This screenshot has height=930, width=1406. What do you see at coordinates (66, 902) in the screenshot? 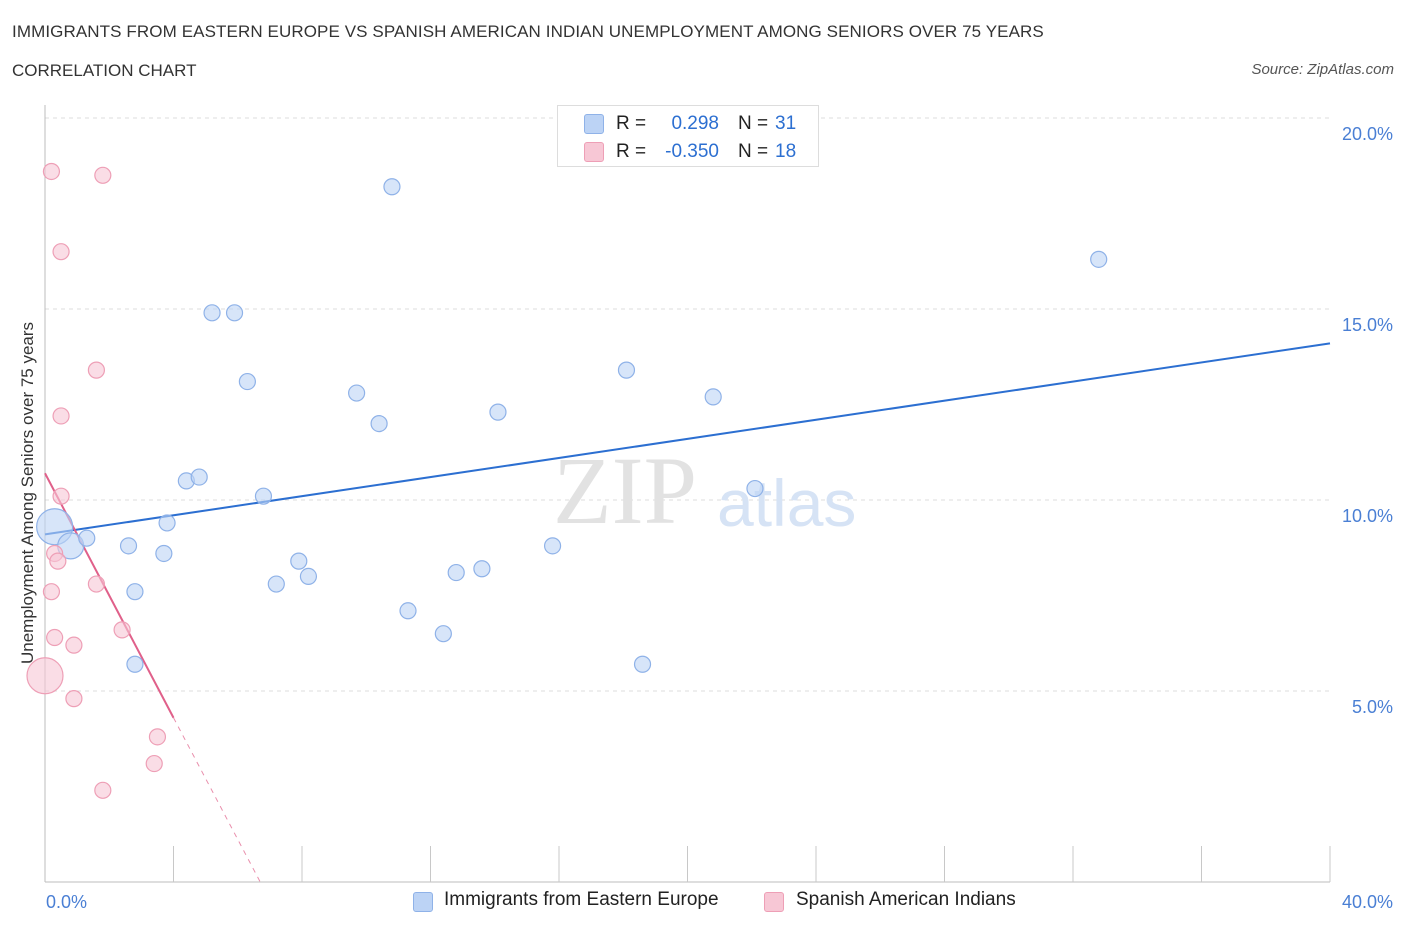
I see `x-tick-label-min: 0.0%` at bounding box center [66, 902].